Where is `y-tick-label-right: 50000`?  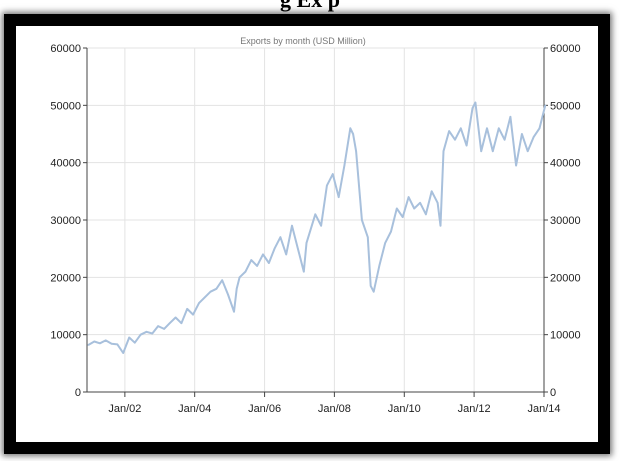
y-tick-label-right: 50000 is located at coordinates (565, 106).